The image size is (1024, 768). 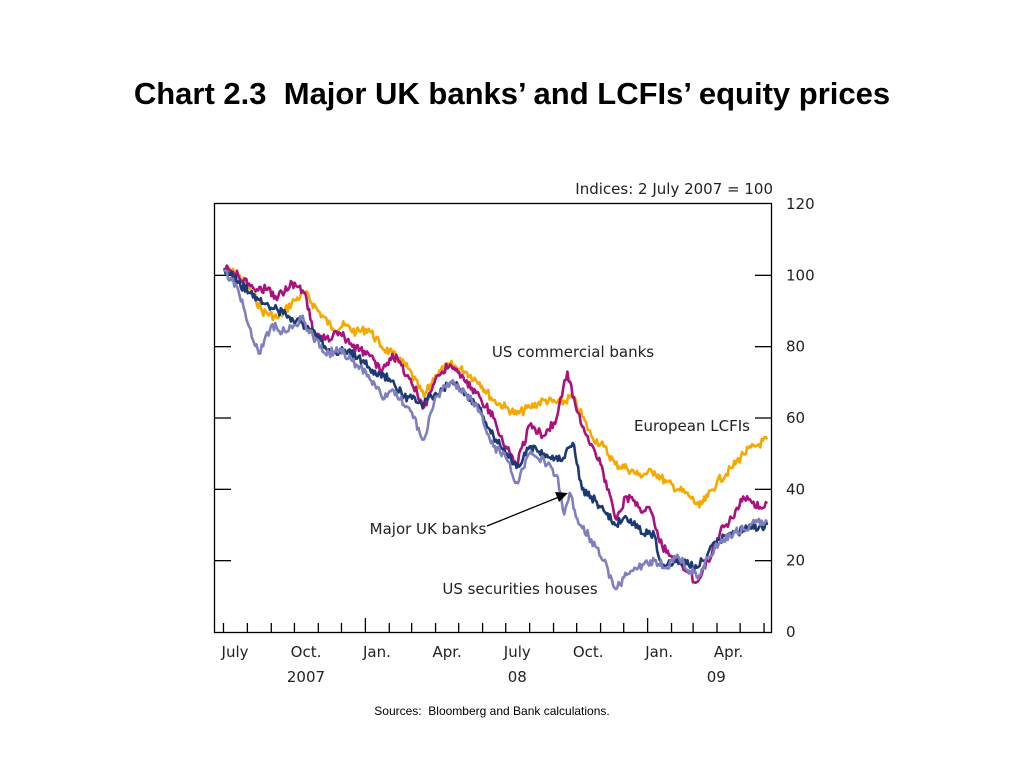 I want to click on y-tick-label: 120, so click(x=800, y=204).